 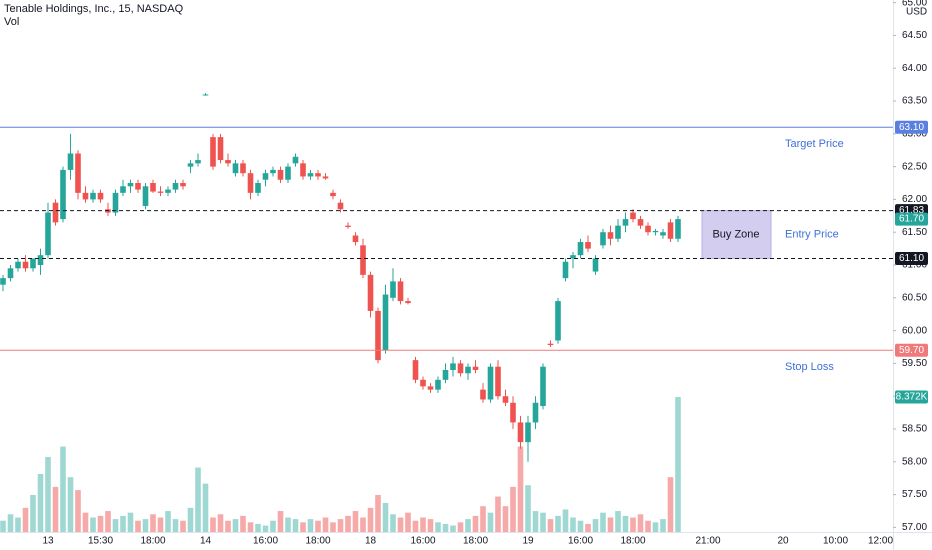 I want to click on x-tick-label: 14, so click(x=206, y=541).